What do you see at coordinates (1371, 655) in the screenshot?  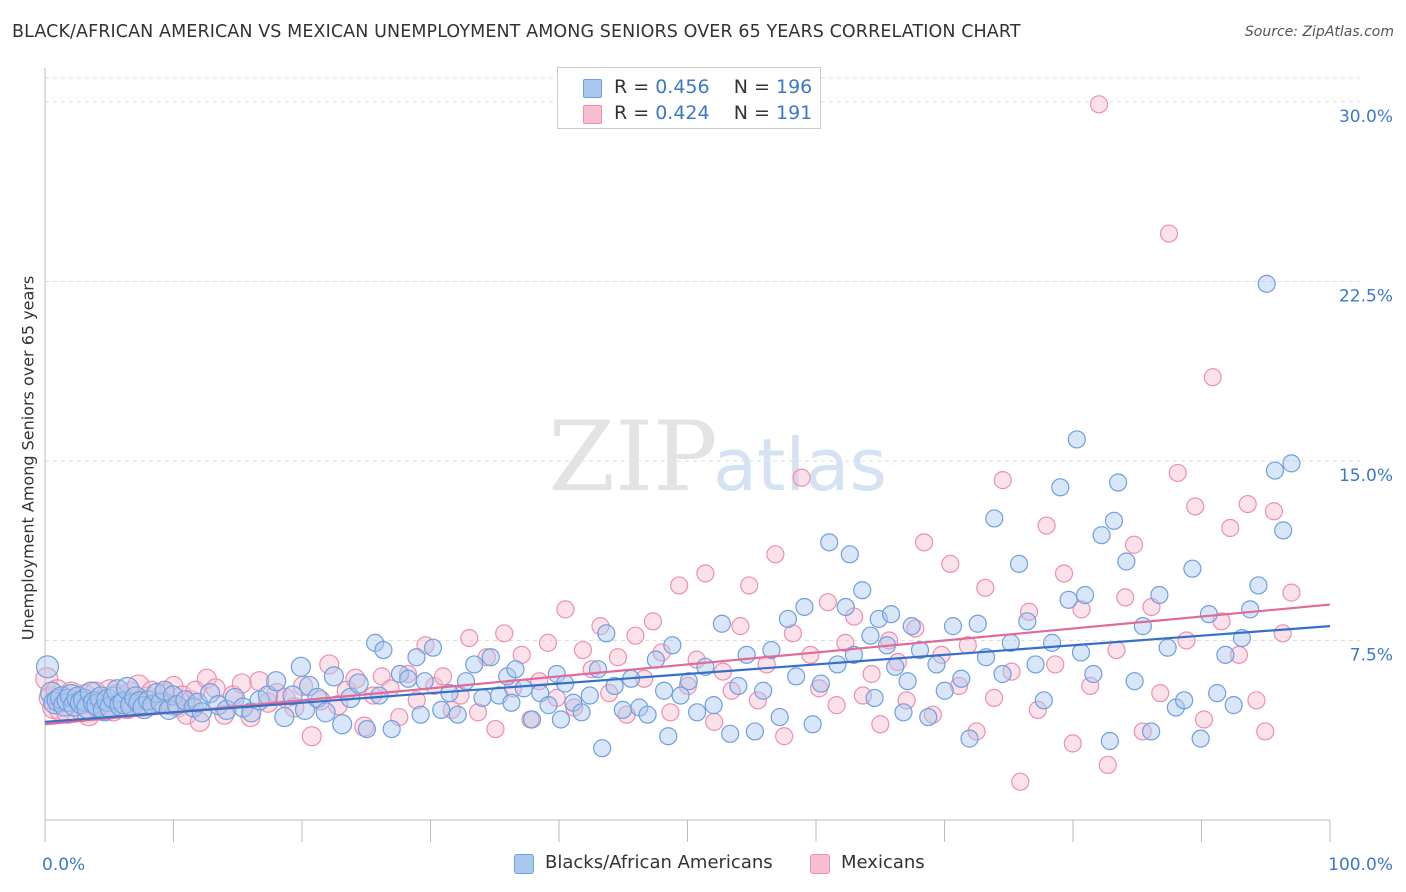 I see `y-tick-label: 7.5%` at bounding box center [1371, 655].